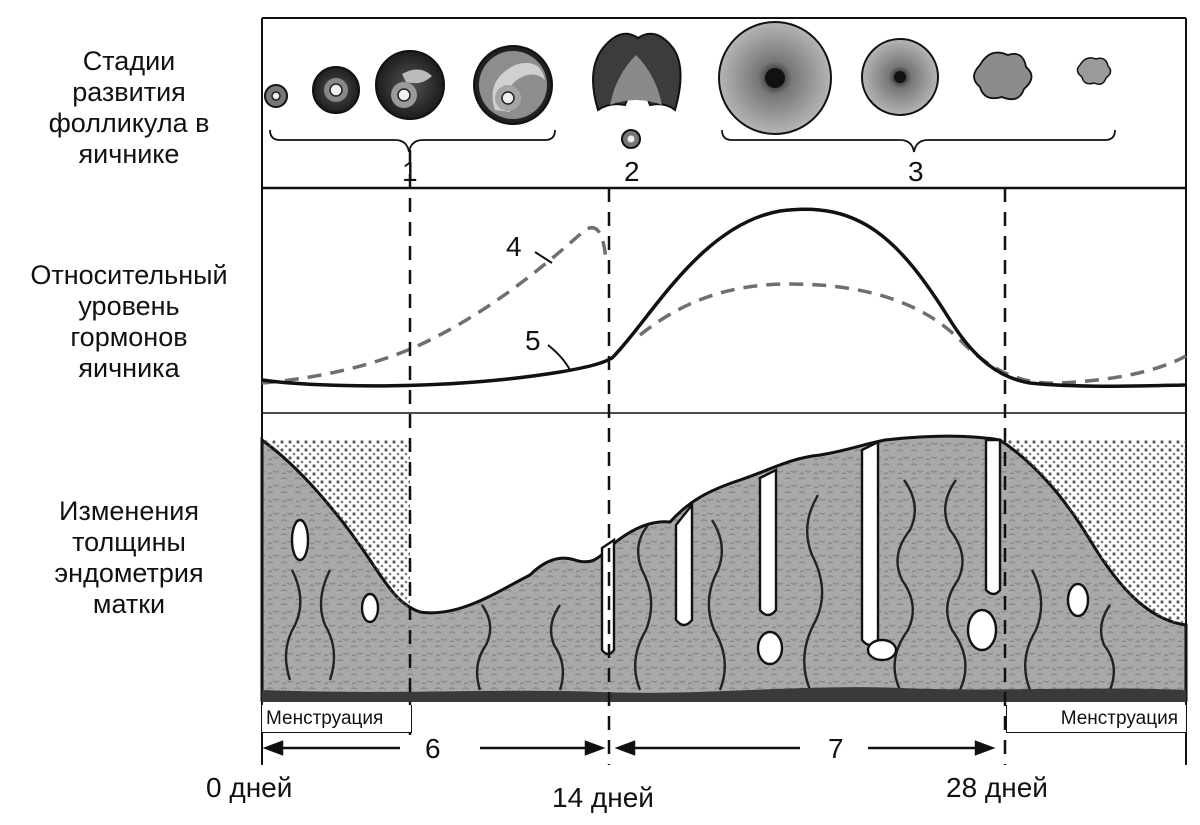  What do you see at coordinates (129, 557) in the screenshot?
I see `endometrium-label: Изменения толщины эндометрия матки` at bounding box center [129, 557].